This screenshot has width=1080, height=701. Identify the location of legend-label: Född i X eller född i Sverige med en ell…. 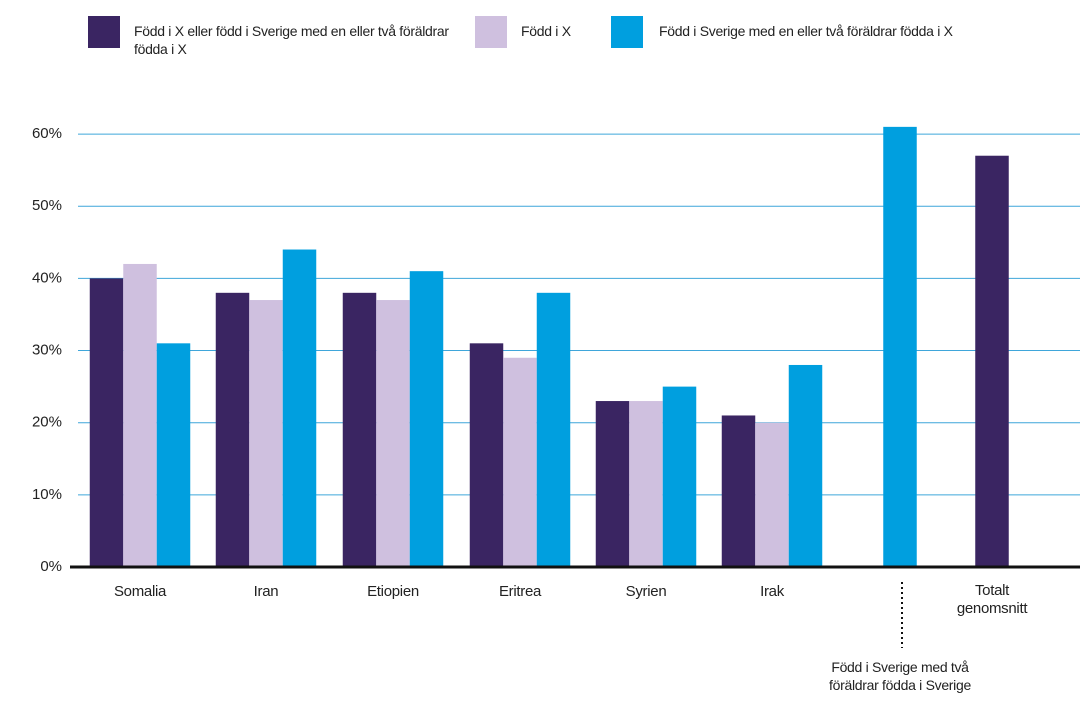
(291, 40).